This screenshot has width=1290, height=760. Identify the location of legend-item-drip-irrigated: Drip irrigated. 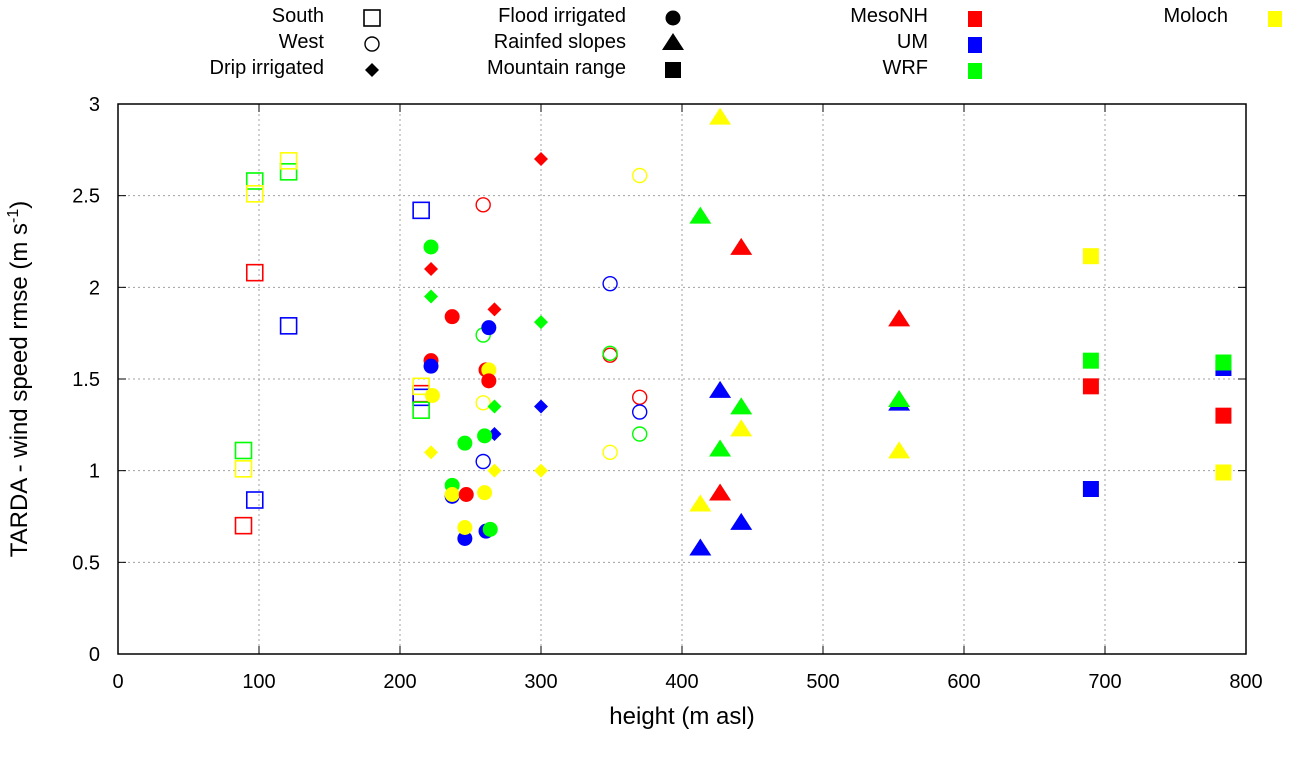
(294, 68).